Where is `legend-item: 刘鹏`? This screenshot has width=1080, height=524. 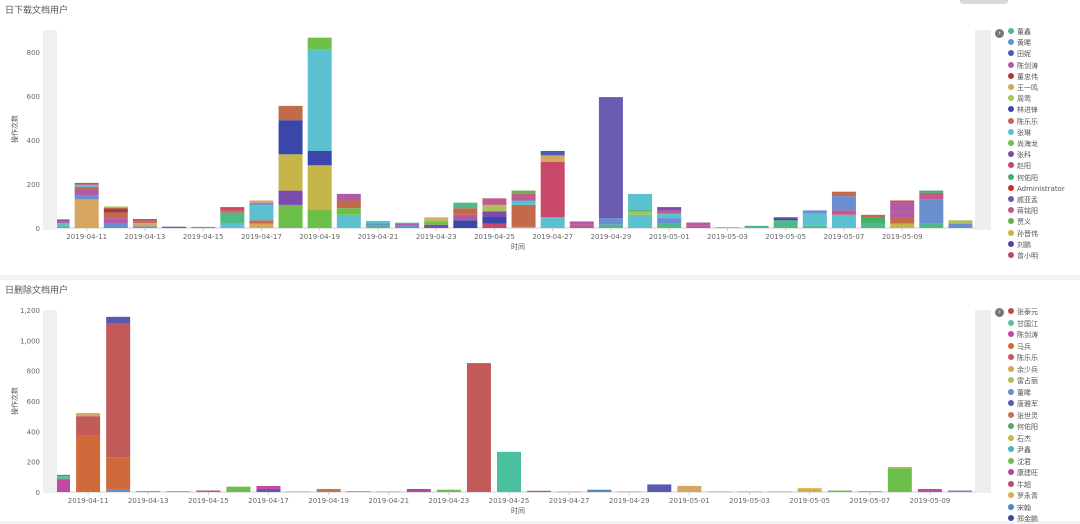 legend-item: 刘鹏 is located at coordinates (1019, 245).